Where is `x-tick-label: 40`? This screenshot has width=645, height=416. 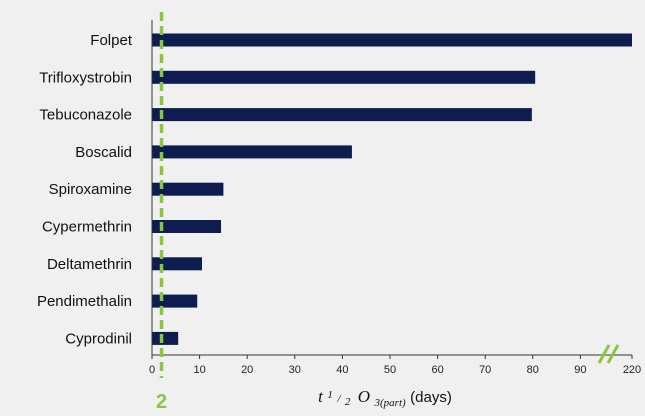
x-tick-label: 40 is located at coordinates (342, 370).